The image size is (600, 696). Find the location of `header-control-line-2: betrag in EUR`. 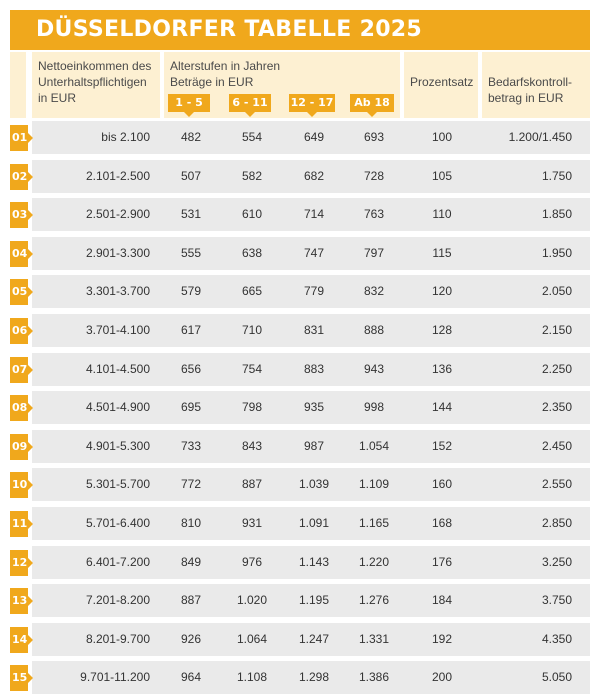

header-control-line-2: betrag in EUR is located at coordinates (526, 98).